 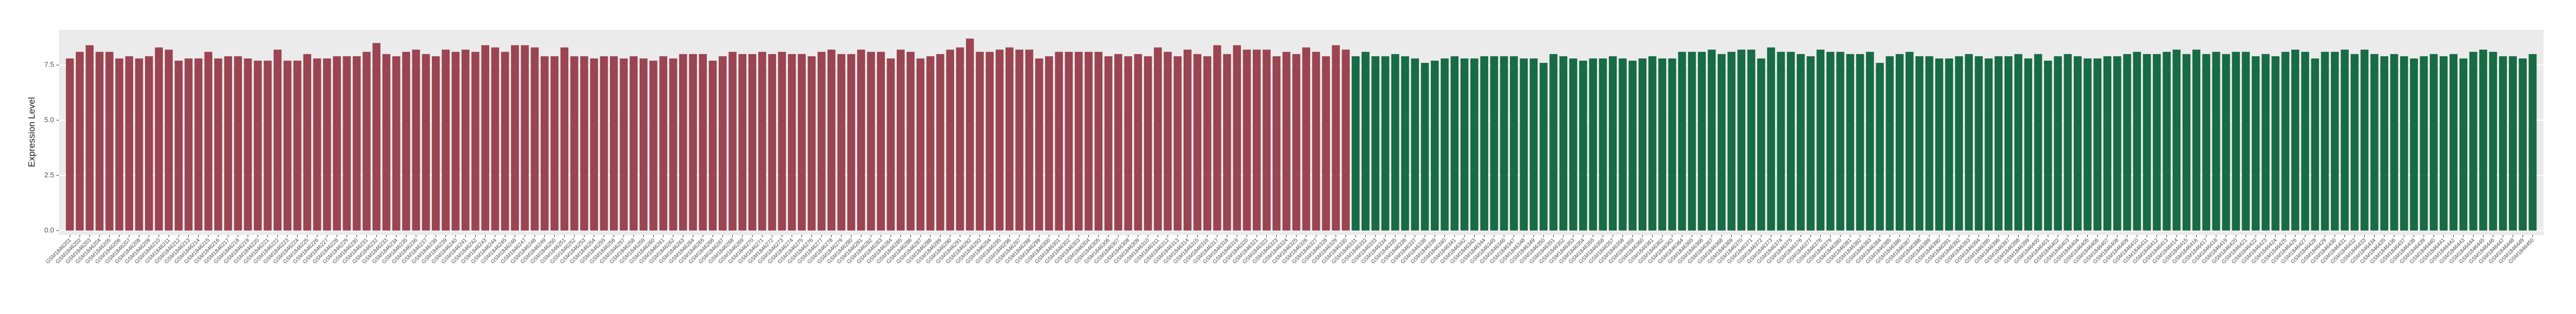 What do you see at coordinates (49, 175) in the screenshot?
I see `y-tick-label: 2.5` at bounding box center [49, 175].